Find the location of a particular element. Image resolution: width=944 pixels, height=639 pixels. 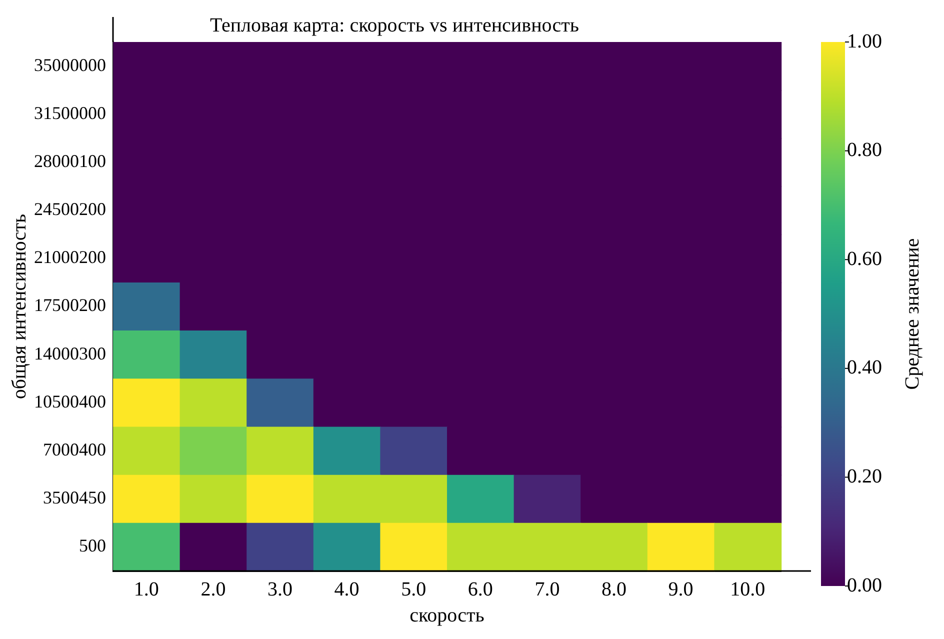

y-tick-label: 35000000 is located at coordinates (70, 64).